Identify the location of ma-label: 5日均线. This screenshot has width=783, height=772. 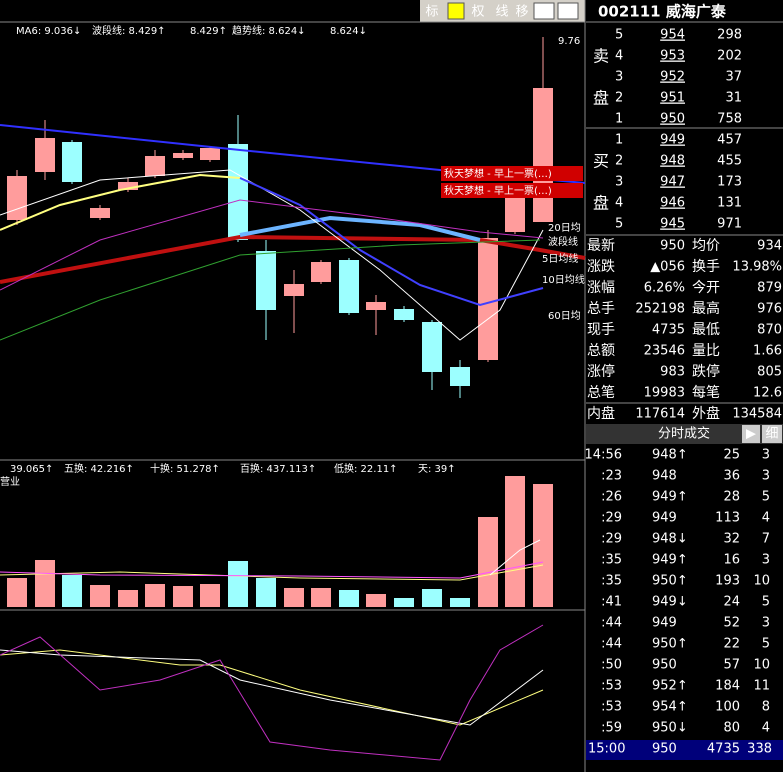
(560, 258).